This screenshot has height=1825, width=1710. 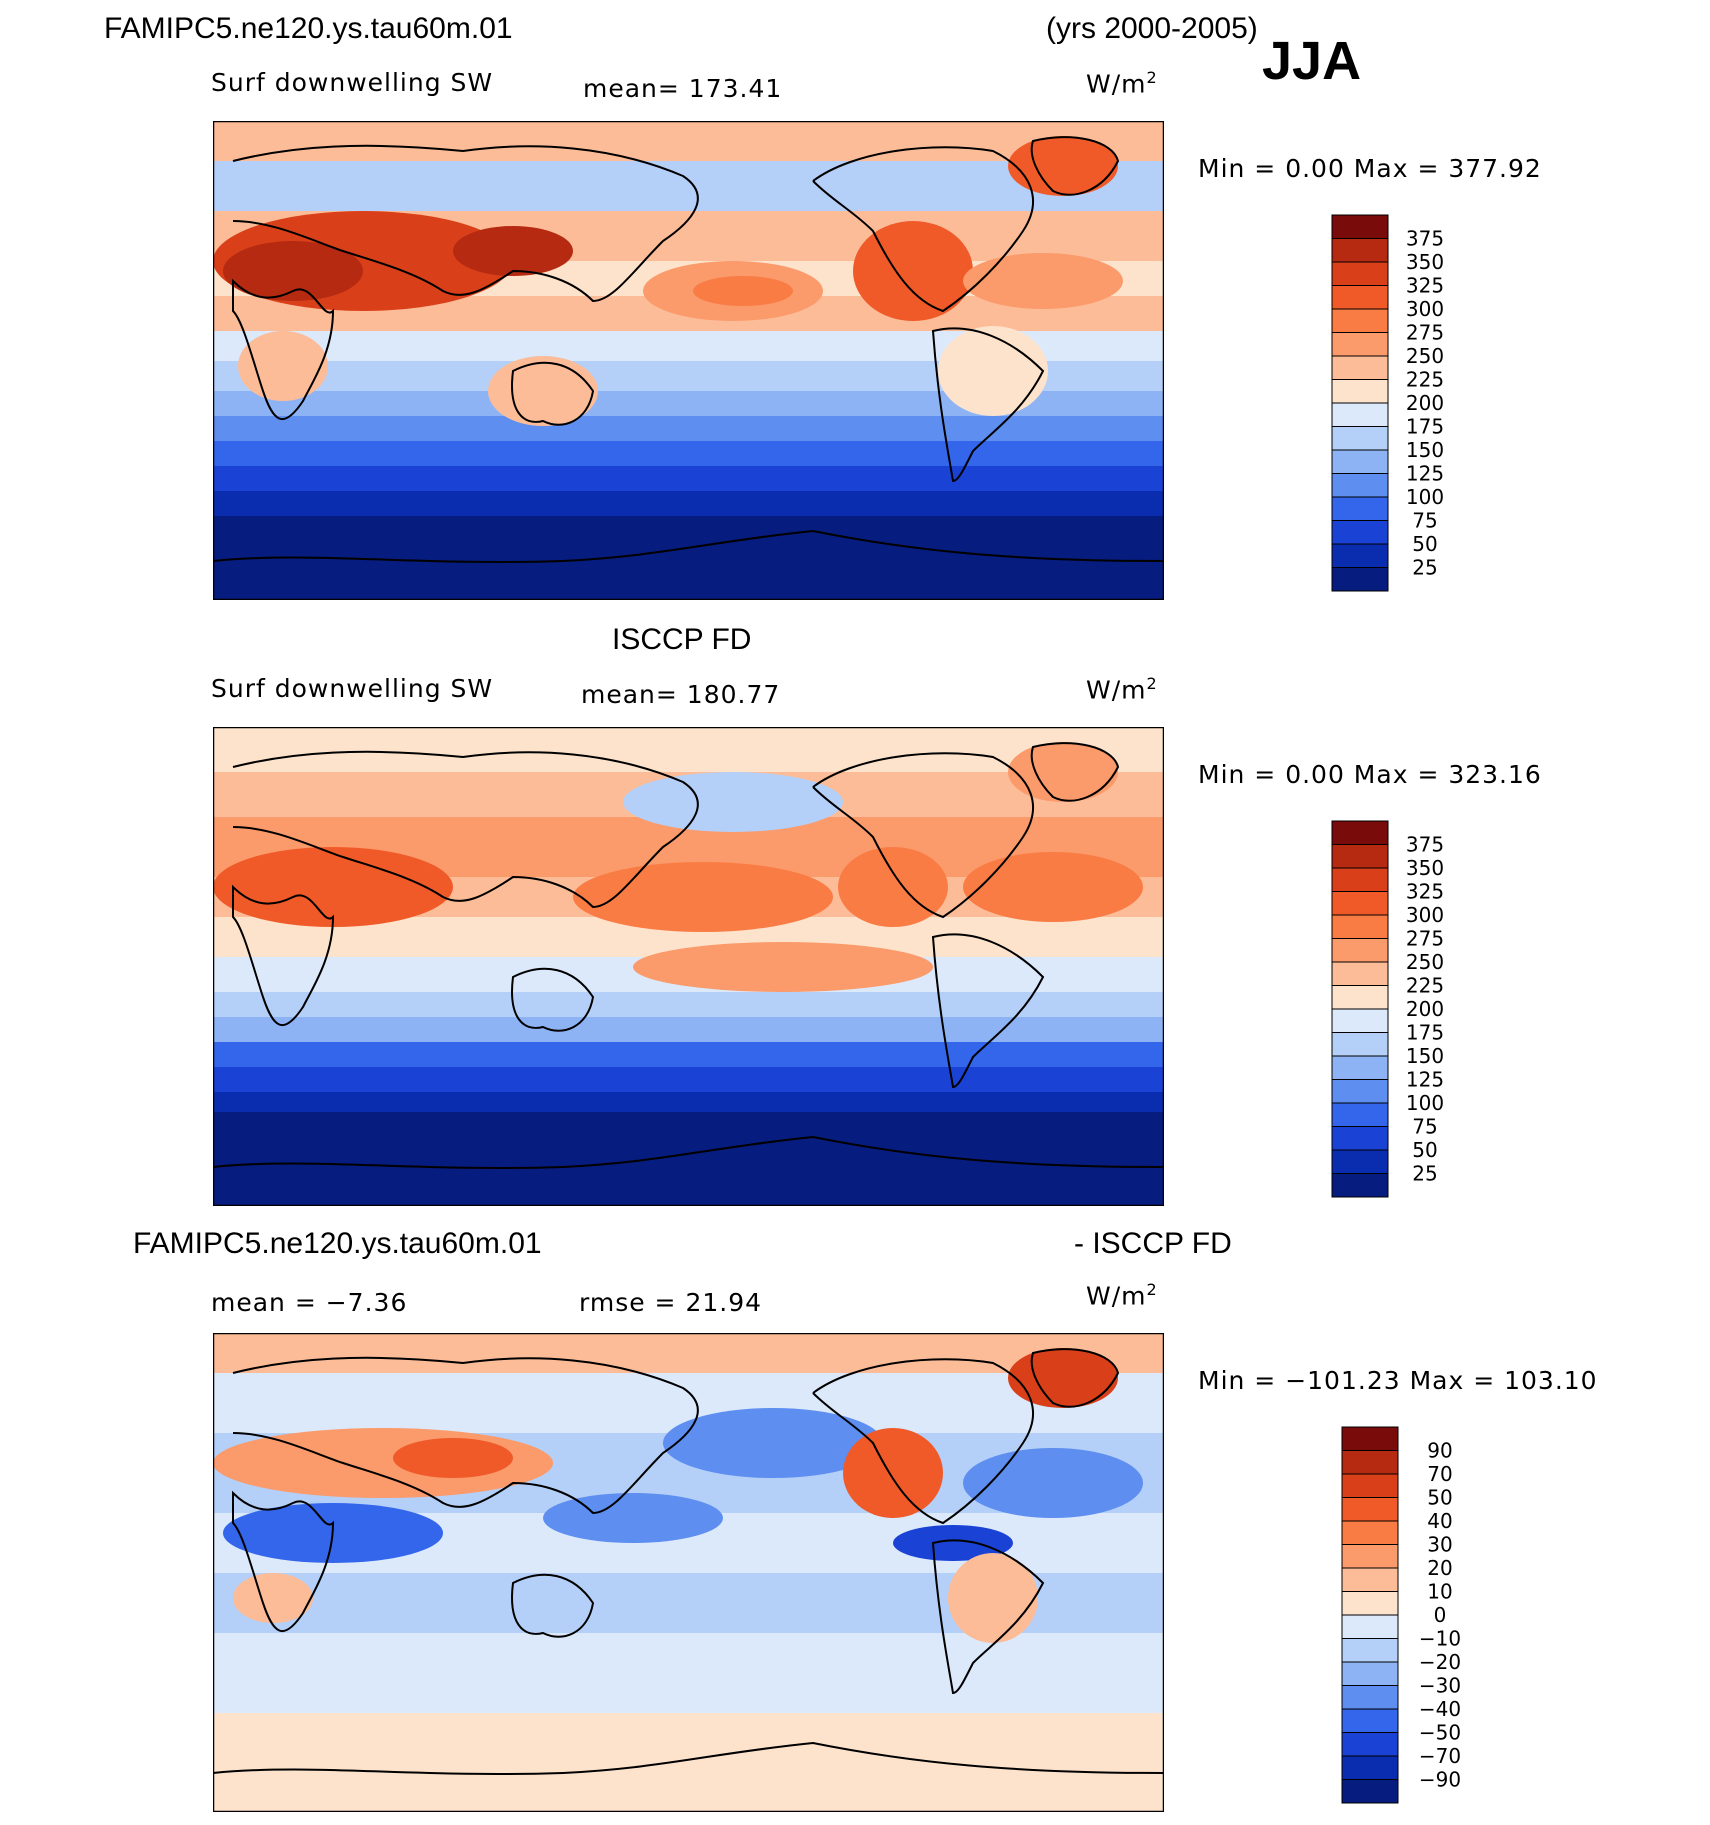 I want to click on colorbar-label: −10, so click(x=1440, y=1639).